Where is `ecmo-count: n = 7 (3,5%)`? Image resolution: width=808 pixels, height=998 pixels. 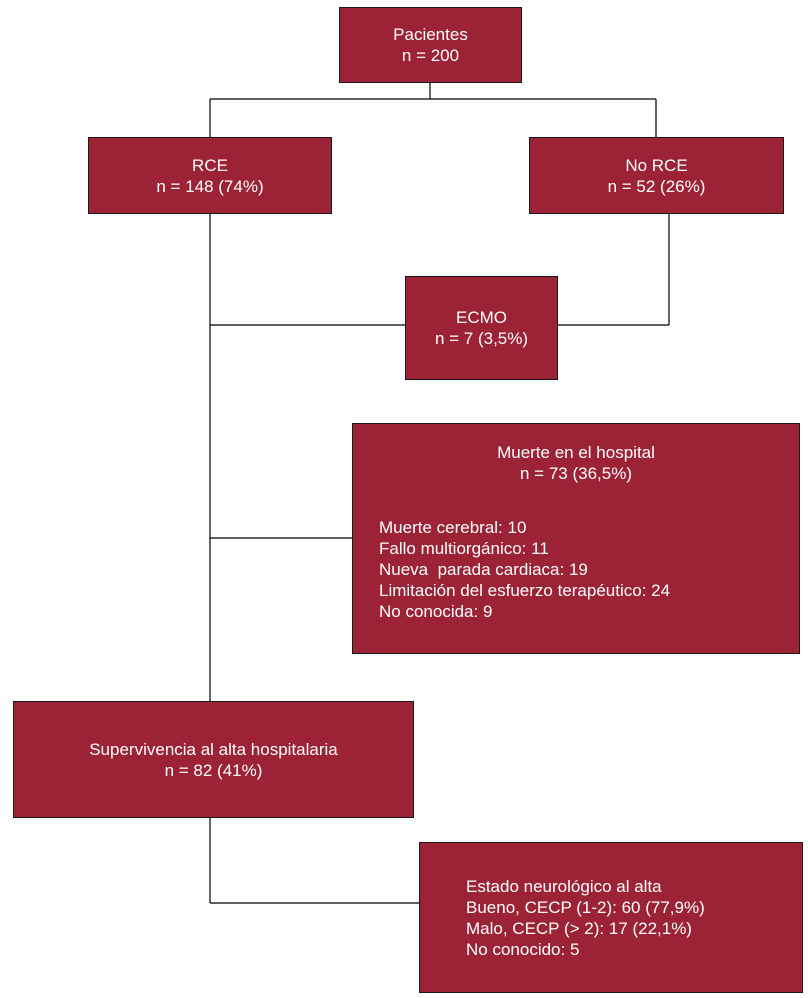 ecmo-count: n = 7 (3,5%) is located at coordinates (481, 338).